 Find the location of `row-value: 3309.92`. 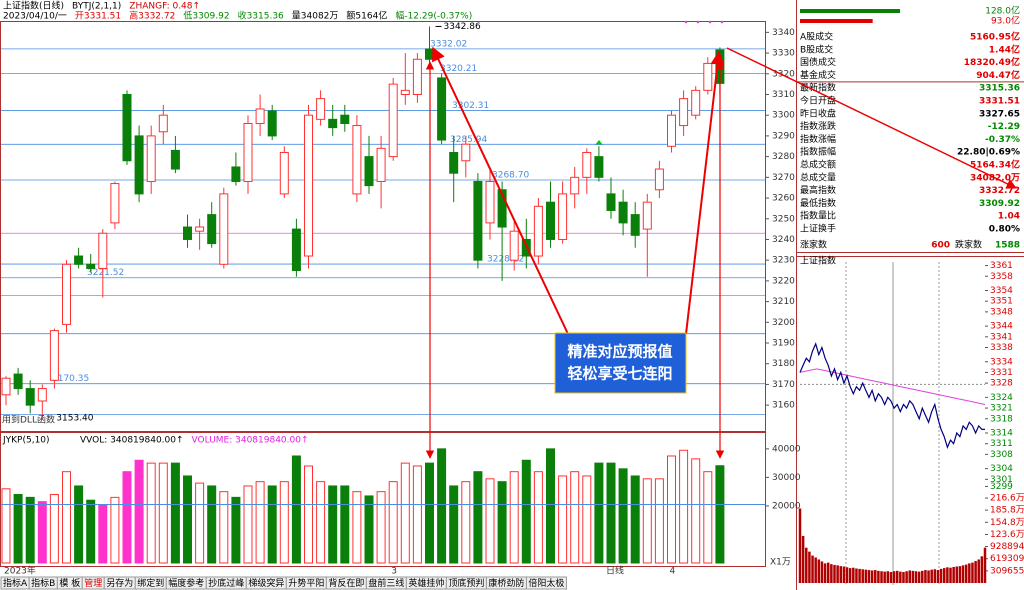

row-value: 3309.92 is located at coordinates (999, 204).